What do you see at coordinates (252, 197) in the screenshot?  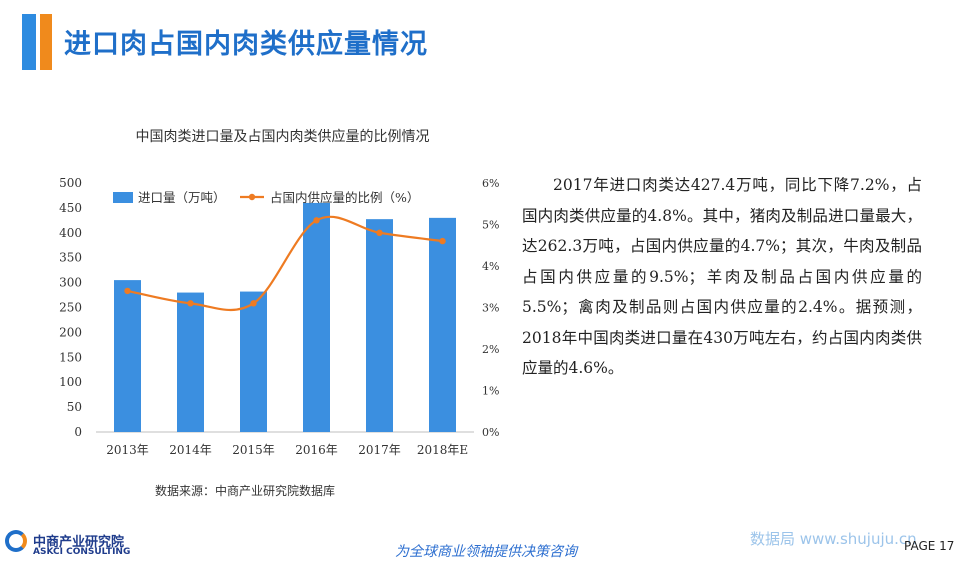 I see `legend-line-marker` at bounding box center [252, 197].